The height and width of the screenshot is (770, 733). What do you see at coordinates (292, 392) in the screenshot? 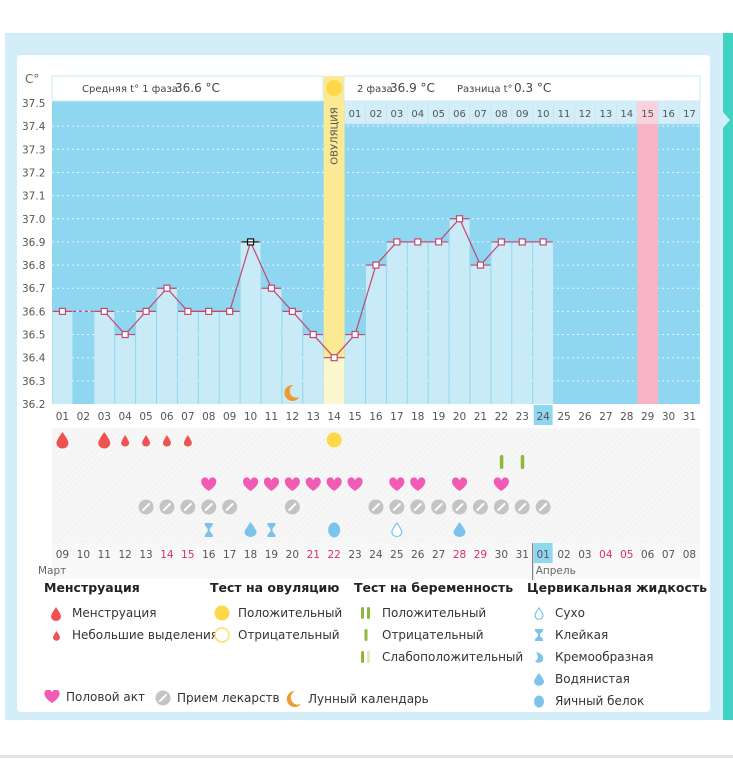
I see `moon-icon` at bounding box center [292, 392].